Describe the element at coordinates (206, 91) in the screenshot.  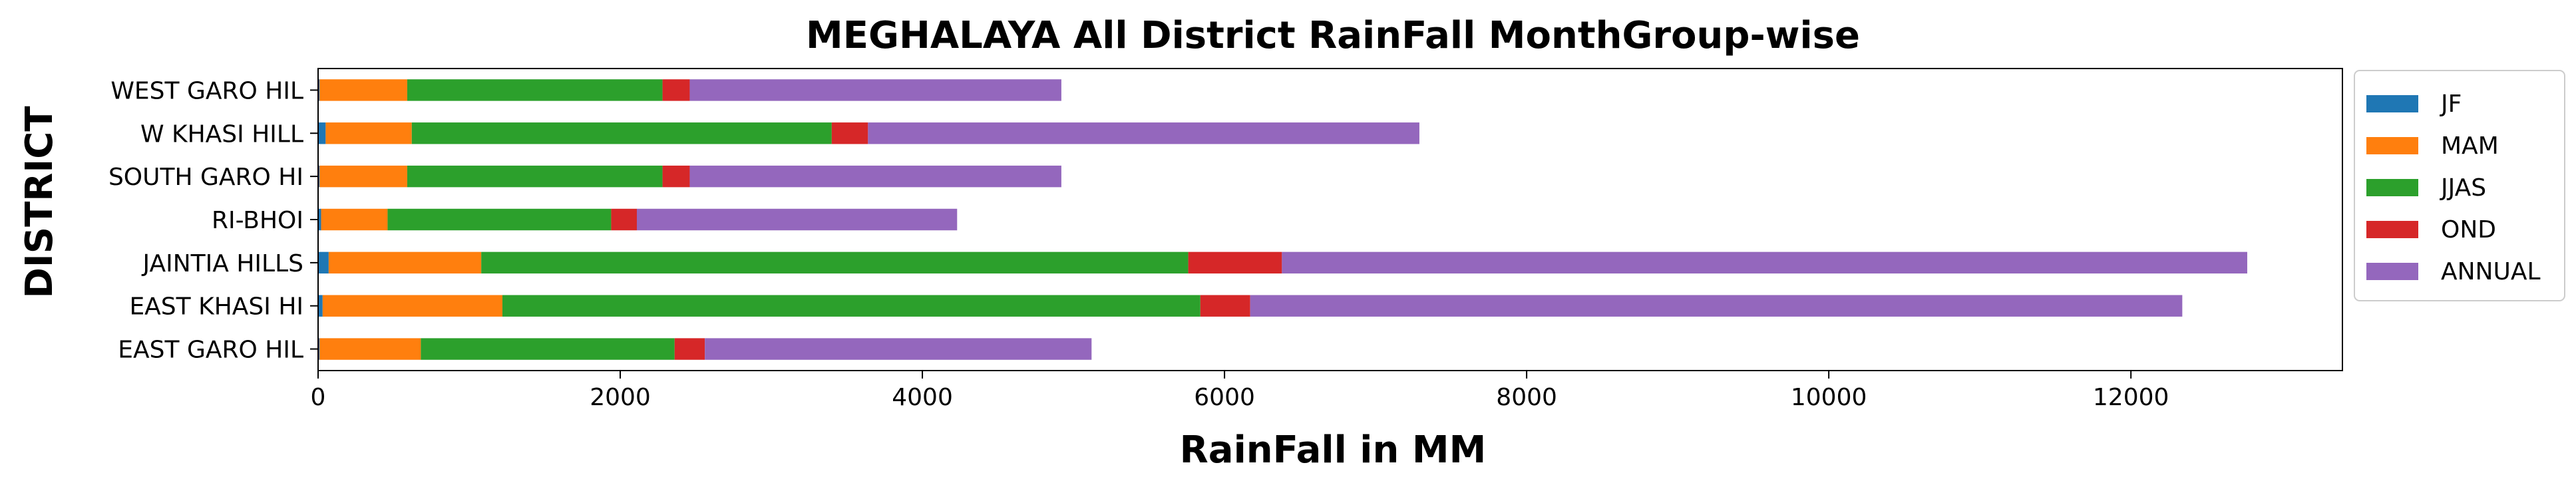
I see `y-tick-label: WEST GARO HIL` at that location.